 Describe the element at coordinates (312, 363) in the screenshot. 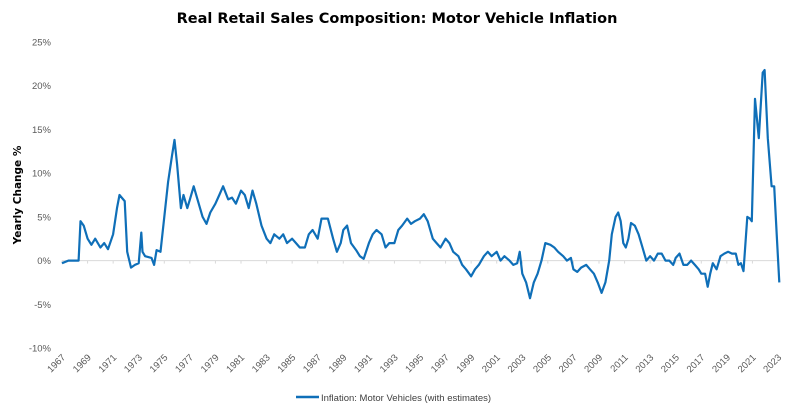

I see `x-tick-label: 1987` at that location.